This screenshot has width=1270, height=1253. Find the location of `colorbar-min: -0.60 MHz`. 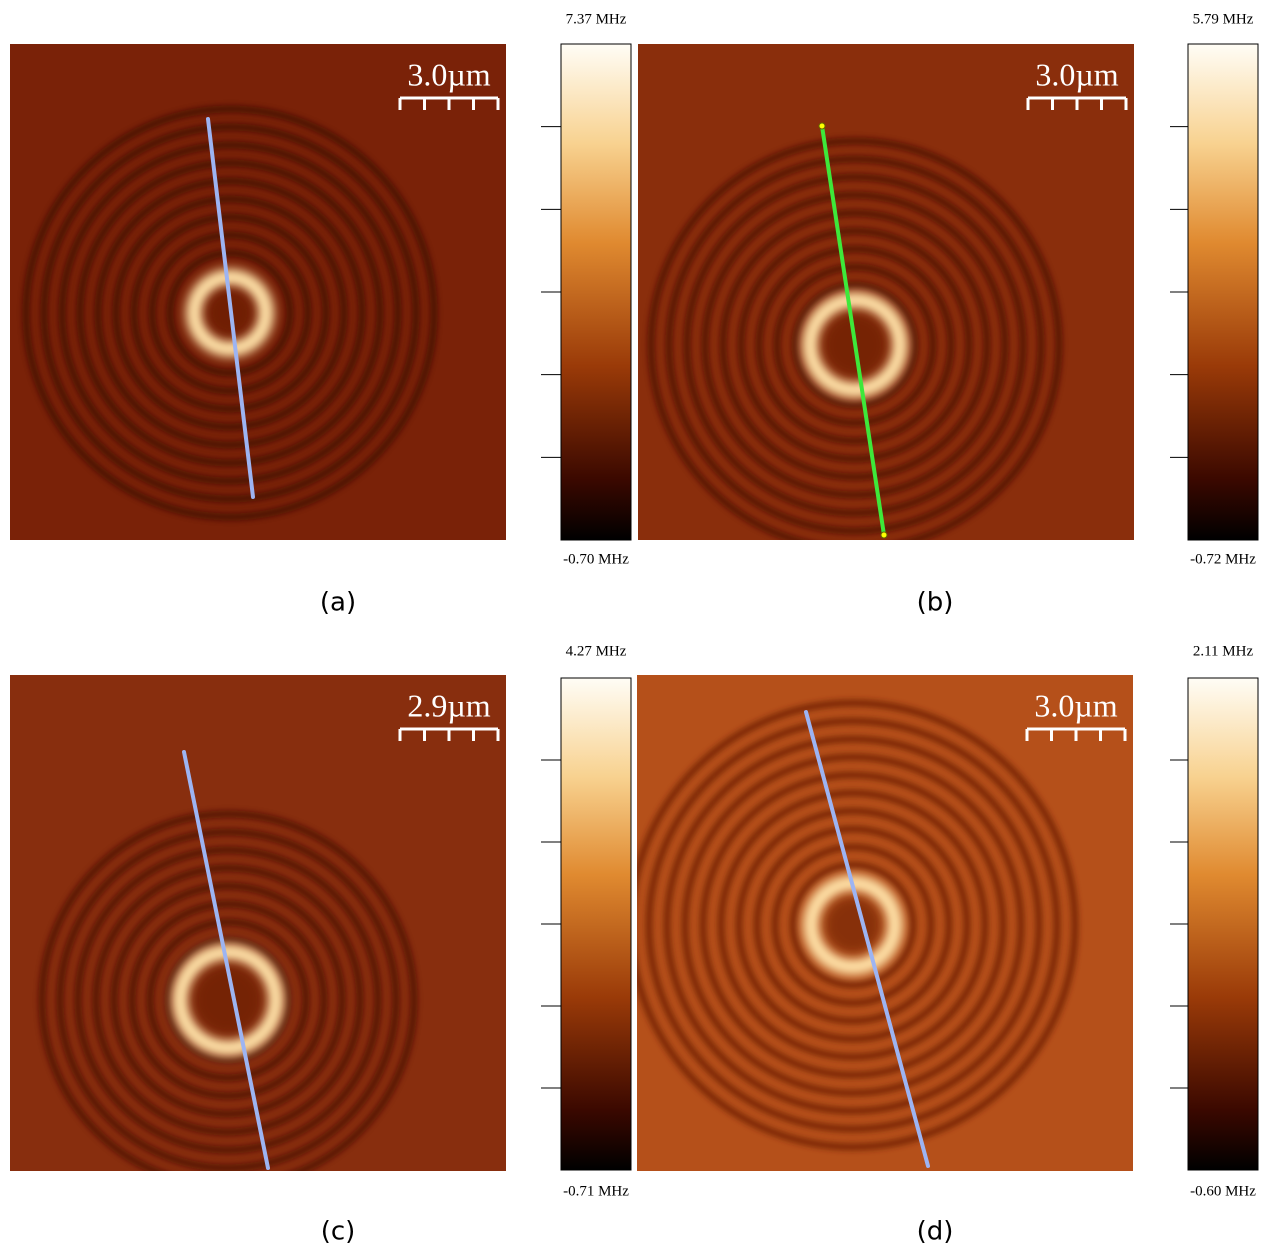

colorbar-min: -0.60 MHz is located at coordinates (1223, 1191).